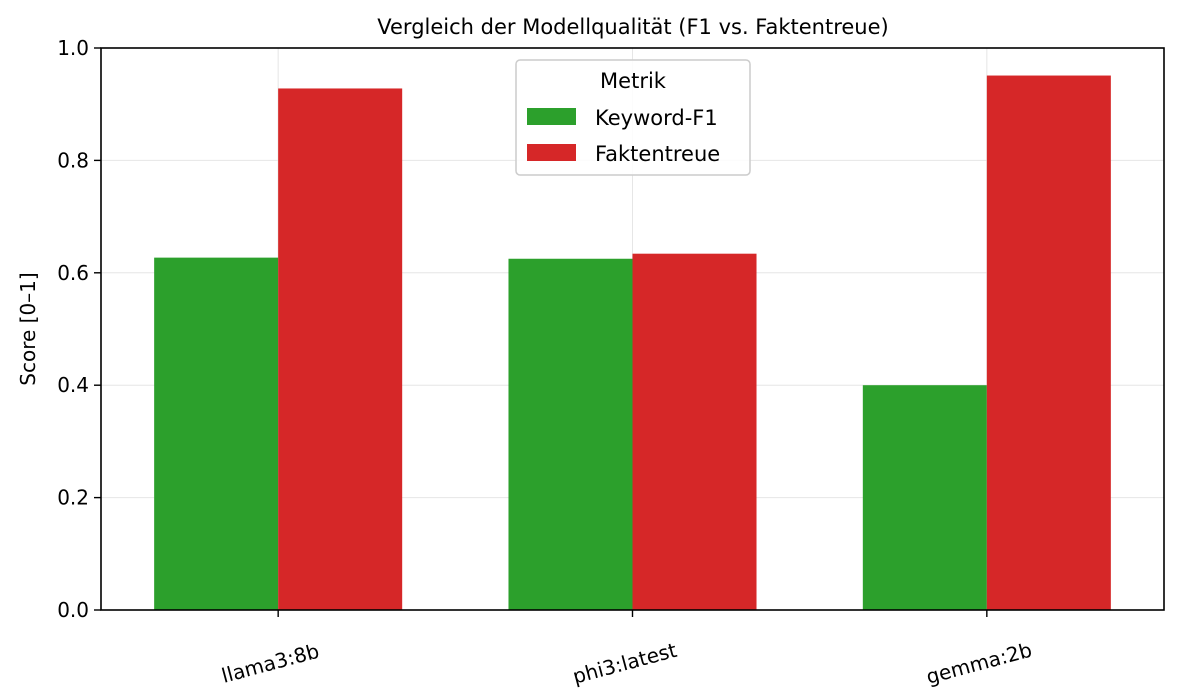  Describe the element at coordinates (73, 160) in the screenshot. I see `y-tick-label: 0.8` at that location.